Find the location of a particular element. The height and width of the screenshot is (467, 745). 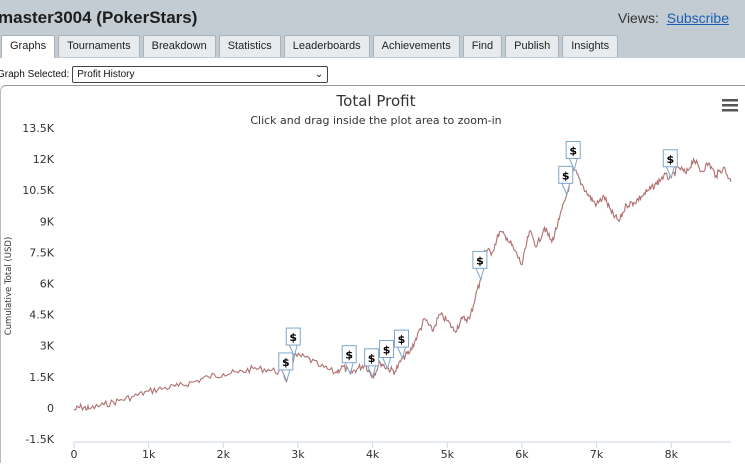

y-tick-label: 13.5K is located at coordinates (38, 128).